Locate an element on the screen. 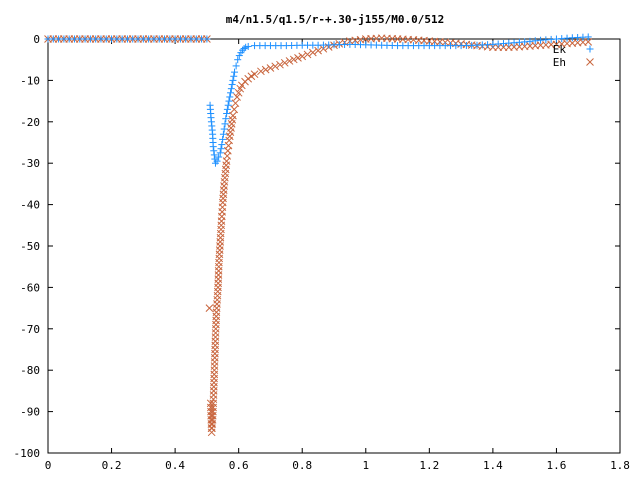 The height and width of the screenshot is (480, 640). y-tick-label: -50 is located at coordinates (30, 246).